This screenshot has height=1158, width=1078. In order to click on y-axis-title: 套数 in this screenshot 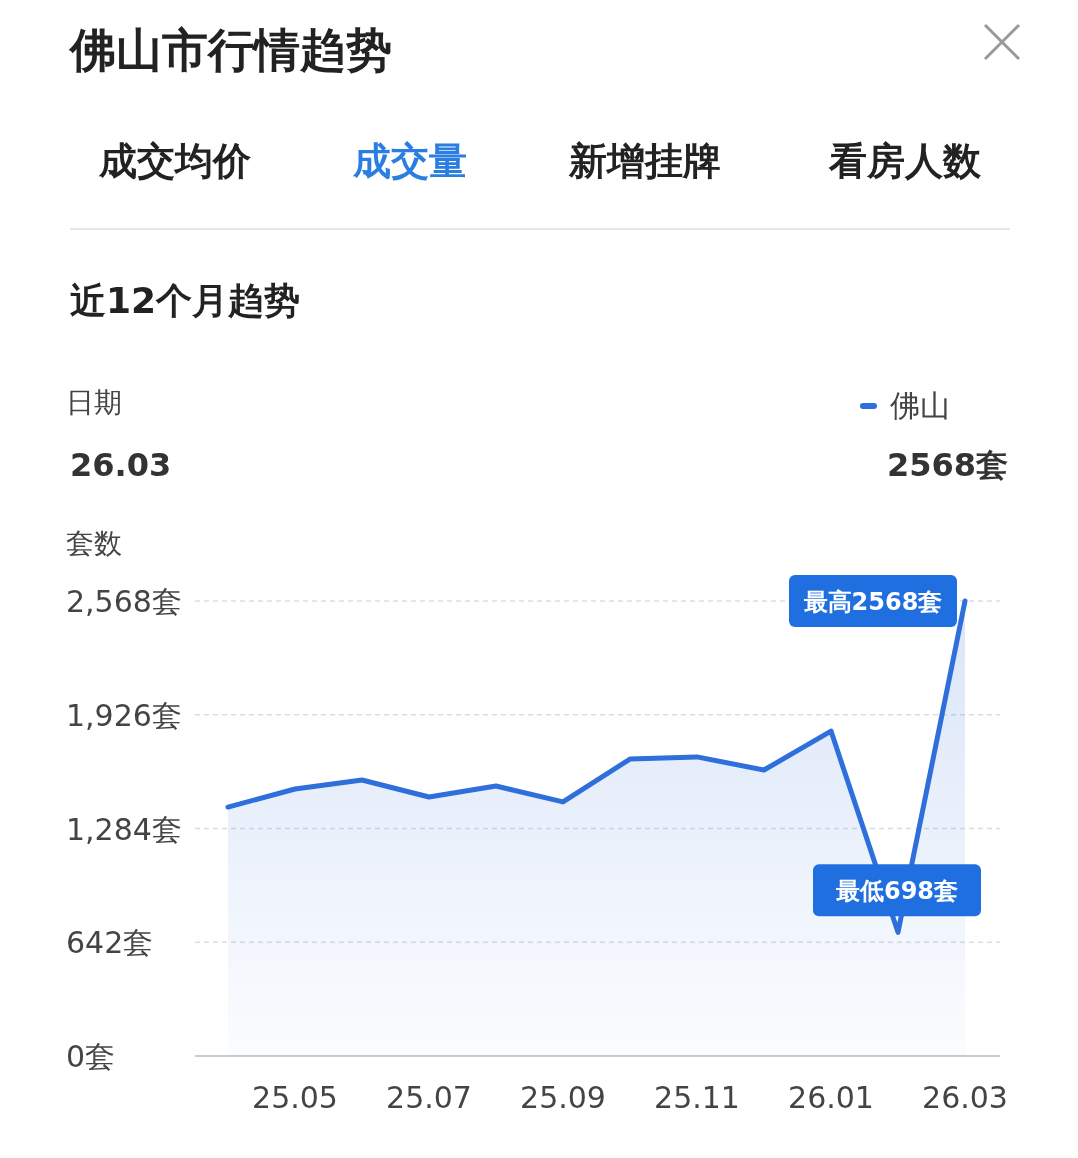, I will do `click(94, 543)`.